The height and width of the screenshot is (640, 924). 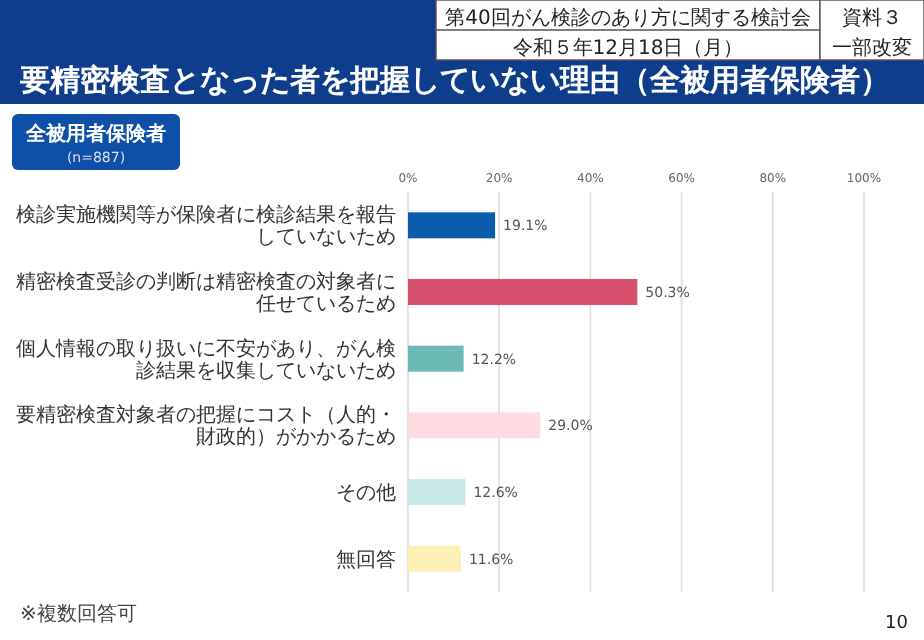 I want to click on y-tick-label: 要精密検査対象者の把握にコスト（人的・財政的）がかかるため, so click(x=206, y=426).